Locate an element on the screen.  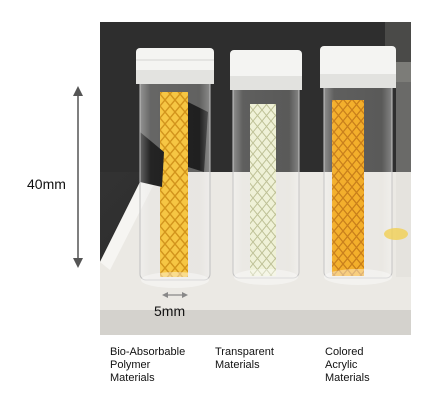
vial-colored-acrylic is located at coordinates (358, 165).